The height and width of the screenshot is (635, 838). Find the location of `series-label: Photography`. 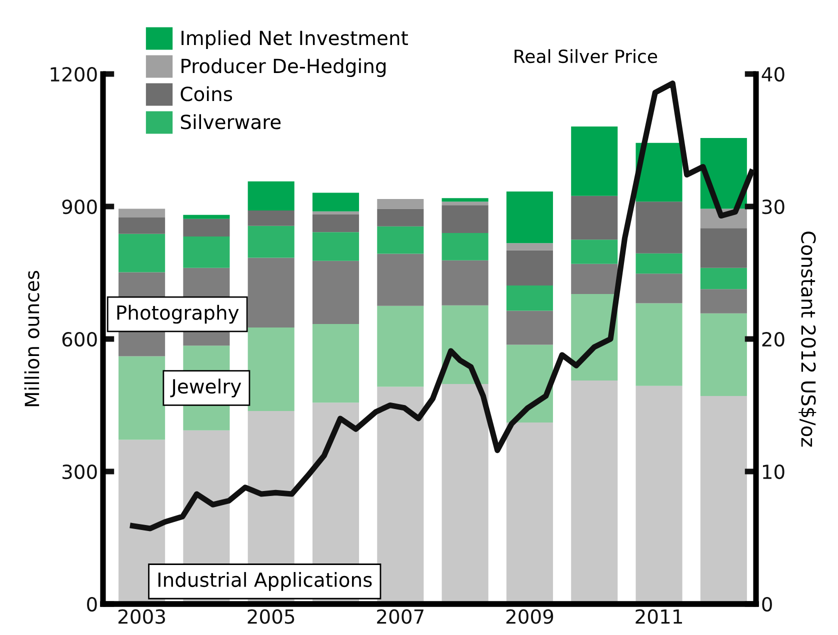

series-label: Photography is located at coordinates (178, 314).